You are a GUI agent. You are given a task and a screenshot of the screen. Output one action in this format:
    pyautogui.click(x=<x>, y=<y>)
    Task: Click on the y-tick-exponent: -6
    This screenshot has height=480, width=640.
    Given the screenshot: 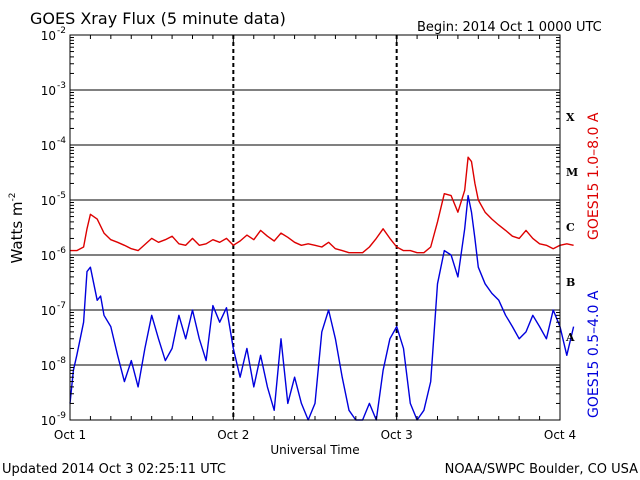 What is the action you would take?
    pyautogui.click(x=61, y=251)
    